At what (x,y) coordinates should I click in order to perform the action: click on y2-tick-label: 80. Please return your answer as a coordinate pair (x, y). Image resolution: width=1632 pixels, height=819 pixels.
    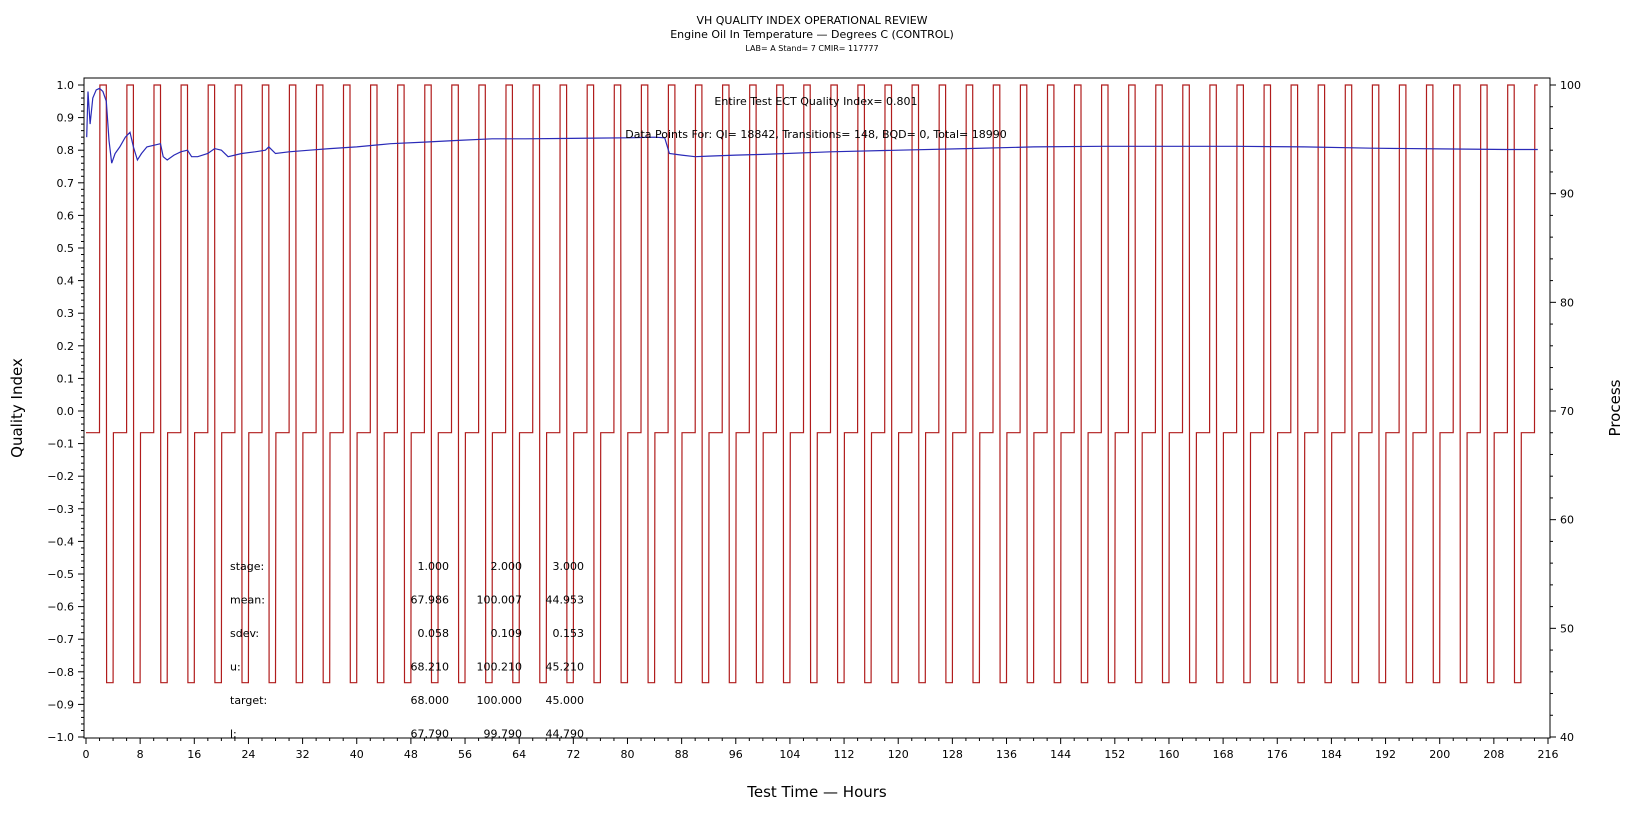
    Looking at the image, I should click on (1567, 302).